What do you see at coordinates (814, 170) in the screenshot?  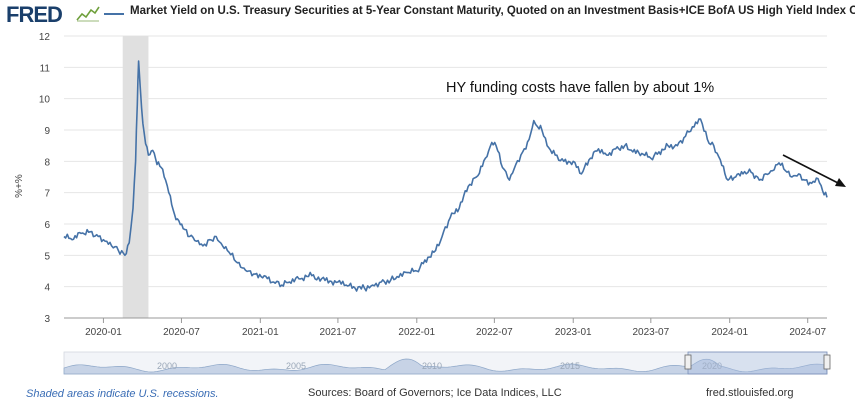 I see `annotation-arrow` at bounding box center [814, 170].